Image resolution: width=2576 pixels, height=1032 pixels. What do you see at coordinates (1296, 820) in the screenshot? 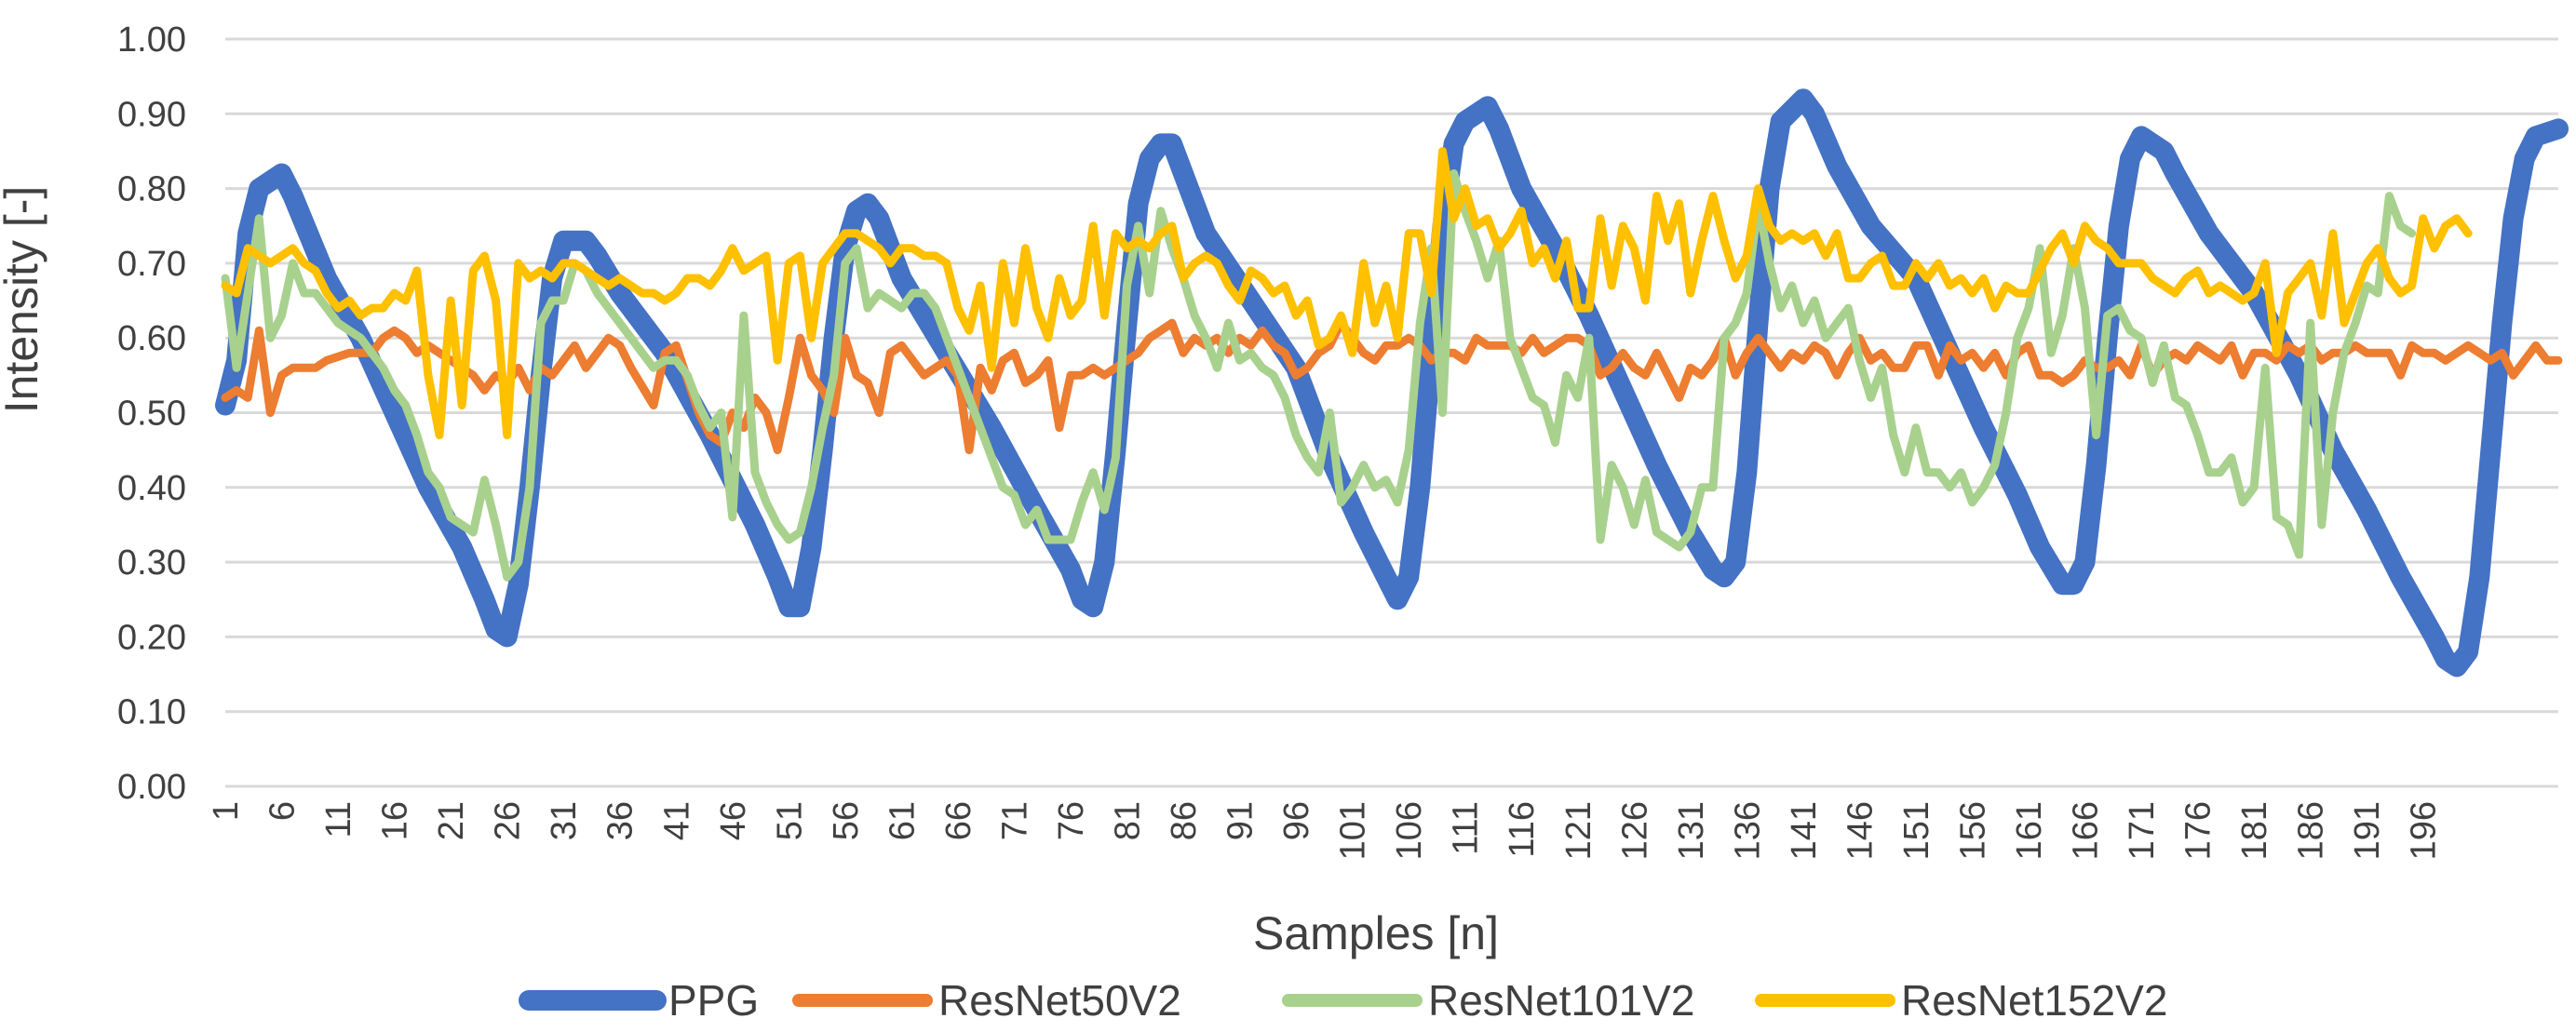
I see `x-tick-label: 96` at bounding box center [1296, 820].